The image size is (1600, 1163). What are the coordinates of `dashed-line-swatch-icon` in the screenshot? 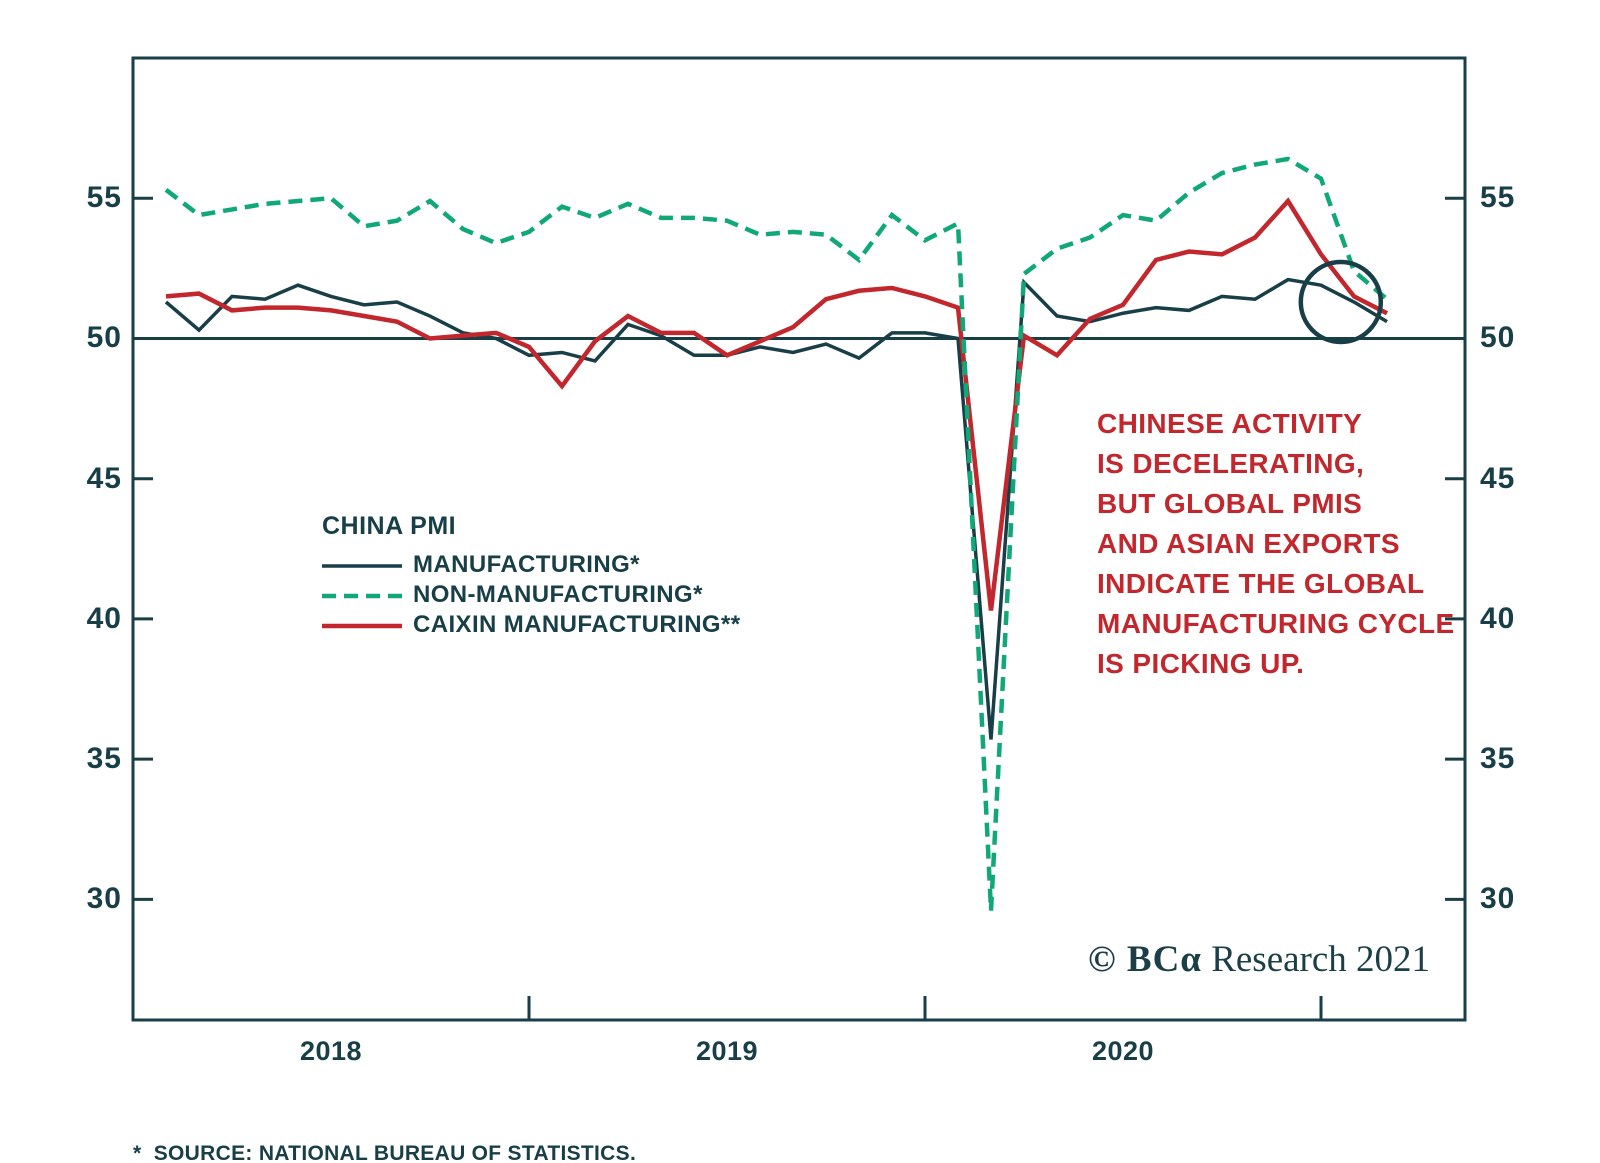 It's located at (362, 596).